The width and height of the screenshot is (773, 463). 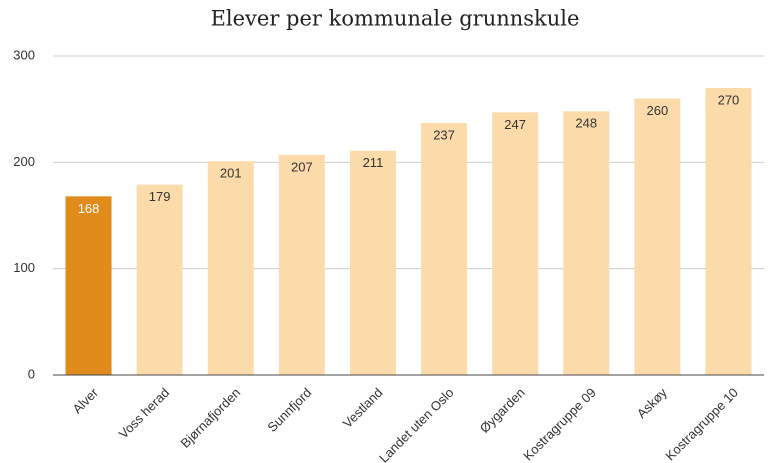 I want to click on data-label: 207, so click(x=302, y=166).